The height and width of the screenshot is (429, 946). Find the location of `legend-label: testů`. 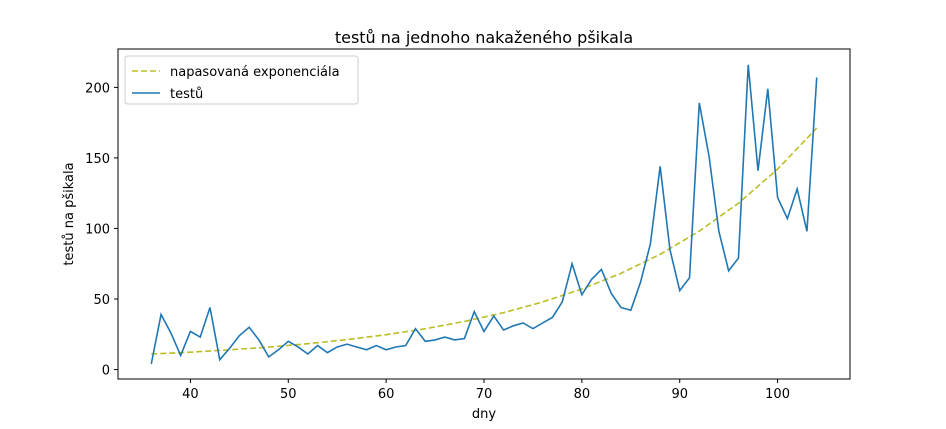

legend-label: testů is located at coordinates (186, 94).